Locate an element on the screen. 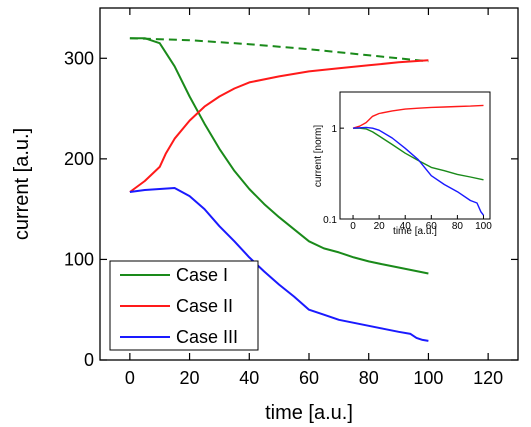 The height and width of the screenshot is (427, 531). inset-y-tick-label: 0.1 is located at coordinates (330, 220).